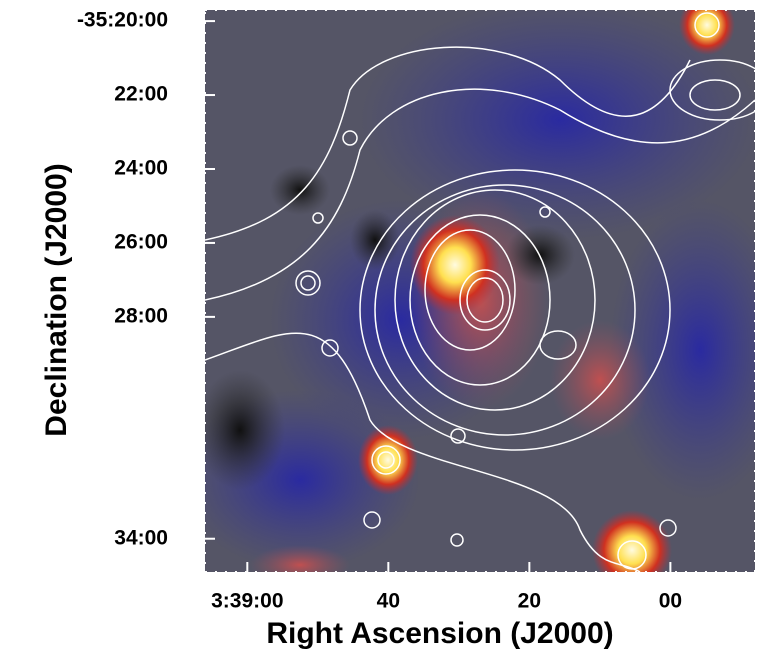 The width and height of the screenshot is (759, 655). What do you see at coordinates (141, 537) in the screenshot?
I see `y-tick-label: 34:00` at bounding box center [141, 537].